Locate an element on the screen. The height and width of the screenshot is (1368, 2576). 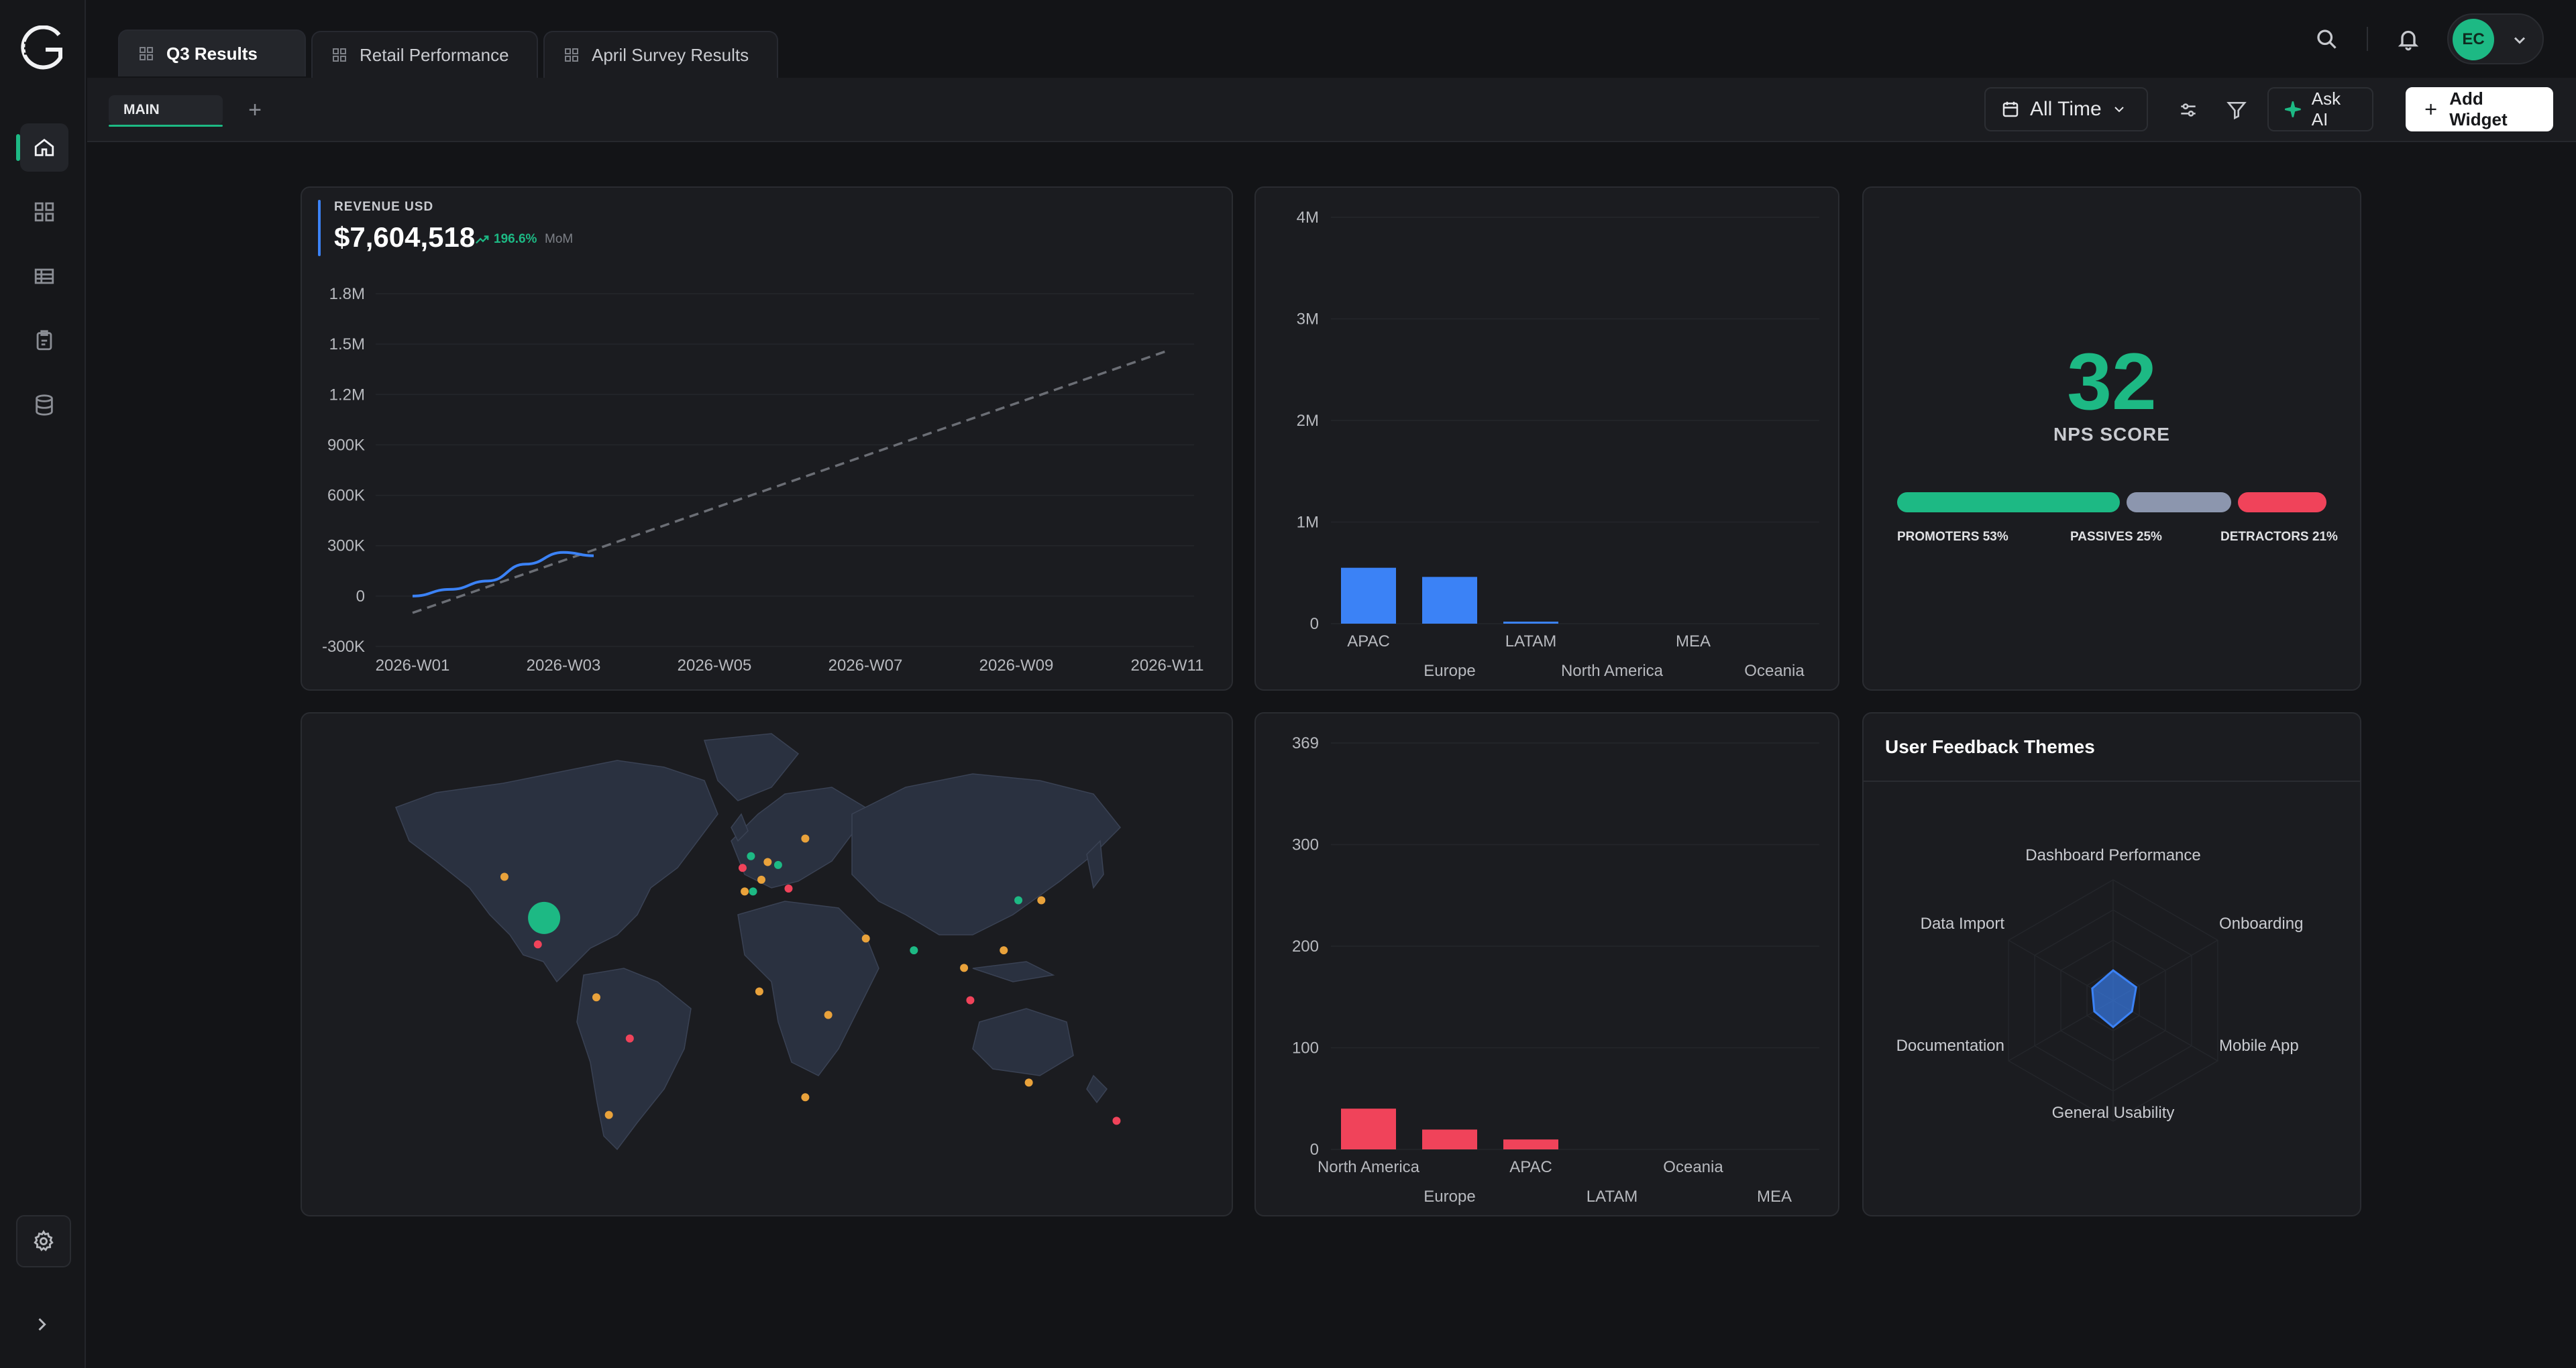
x-tick-label: APAC is located at coordinates (1368, 641).